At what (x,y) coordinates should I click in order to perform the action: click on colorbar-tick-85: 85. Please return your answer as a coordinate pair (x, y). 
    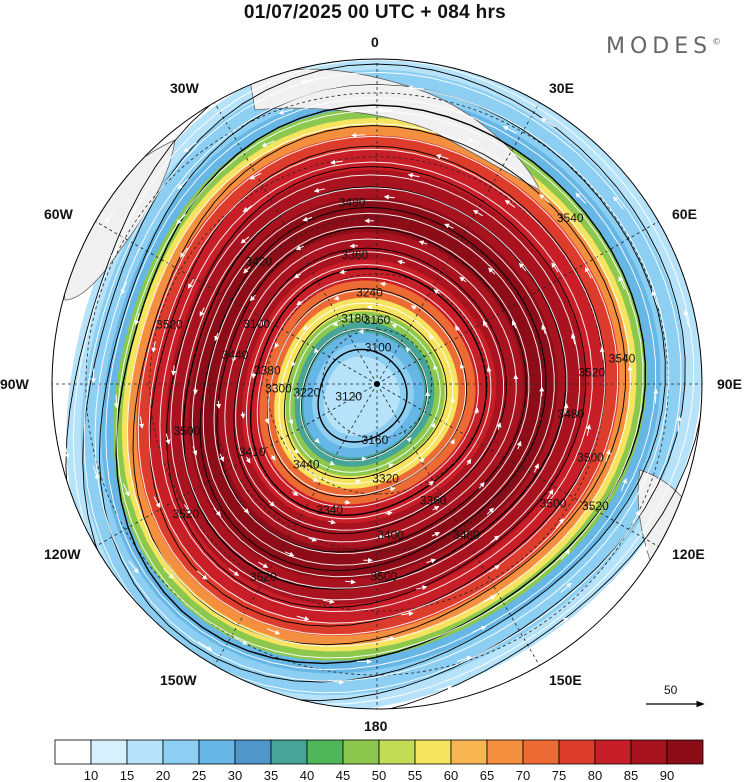
    Looking at the image, I should click on (631, 775).